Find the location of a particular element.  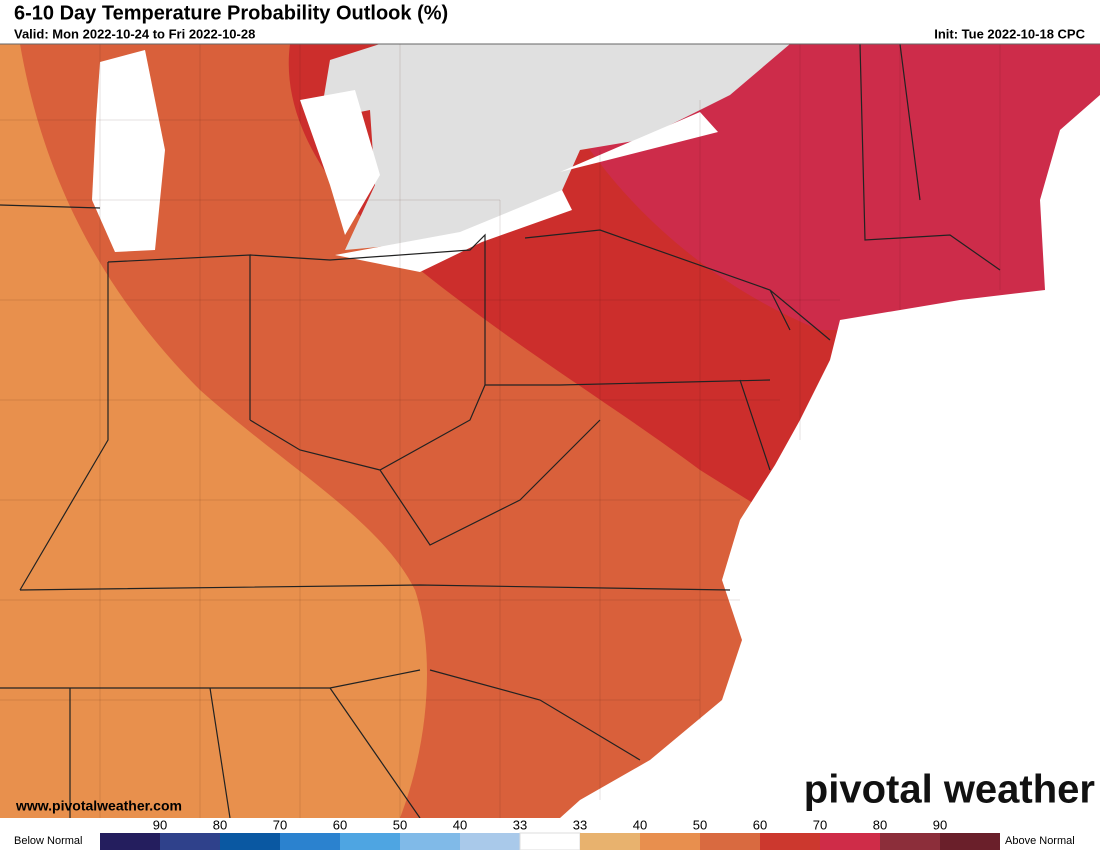

lake-huron is located at coordinates (340, 162).